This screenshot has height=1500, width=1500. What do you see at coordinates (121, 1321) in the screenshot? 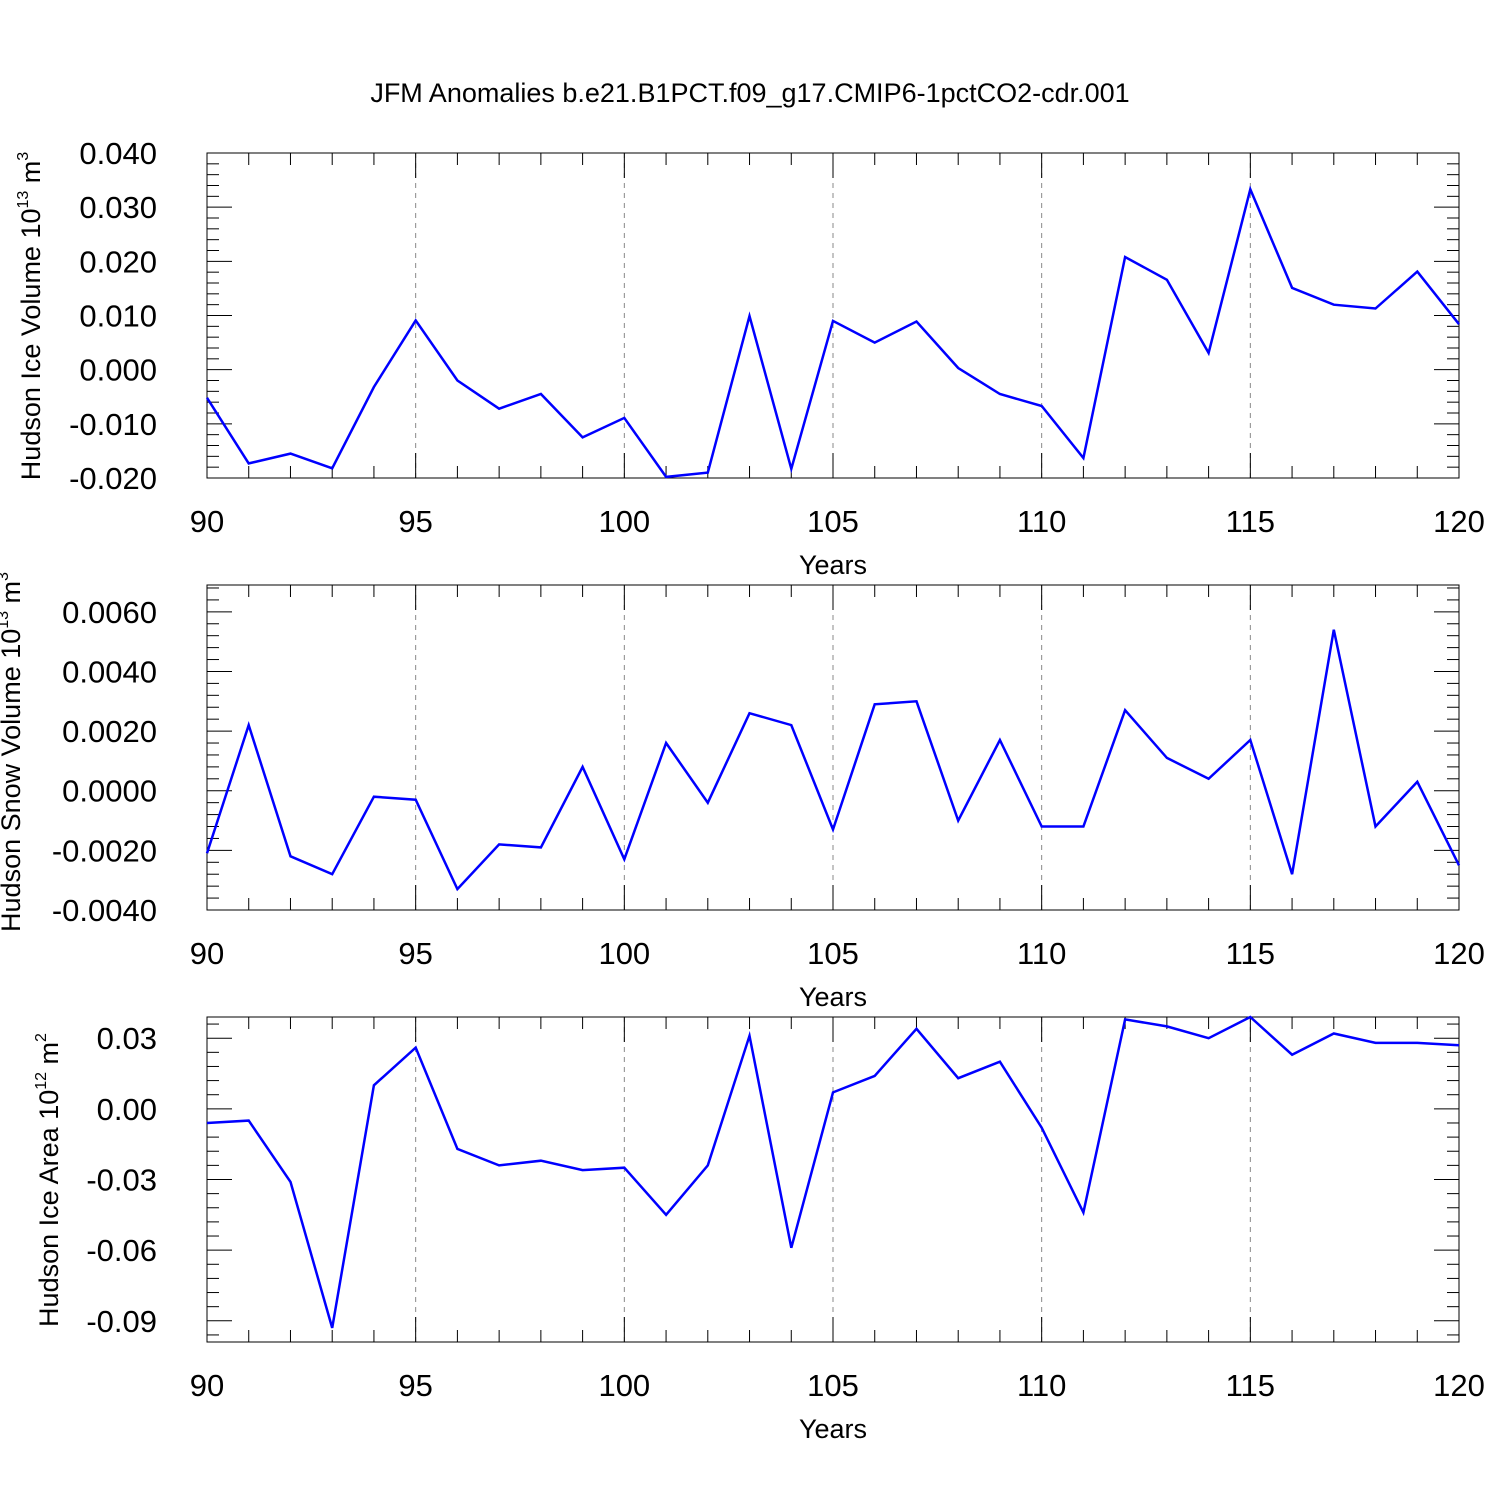
I see `y-tick-label: -0.09` at bounding box center [121, 1321].